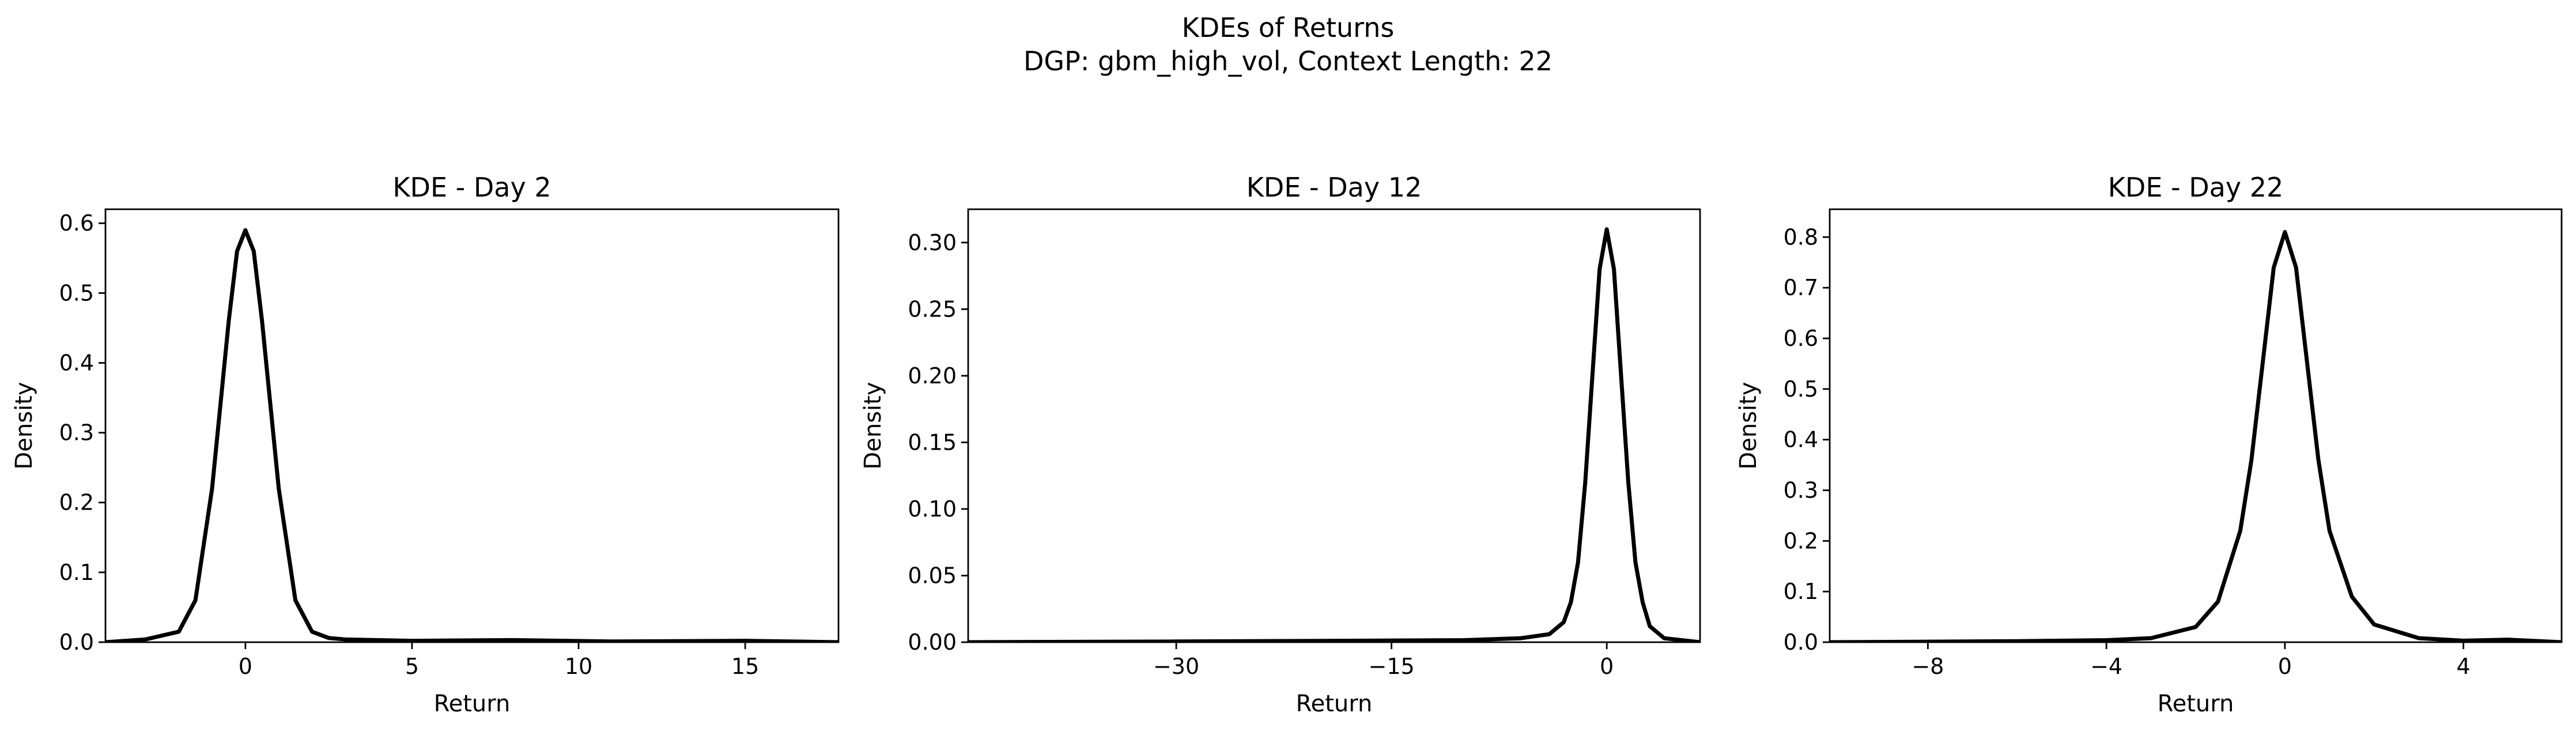 This screenshot has width=2576, height=735. I want to click on figure-subtitle: DGP: gbm_high_vol, Context Length: 22, so click(1288, 61).